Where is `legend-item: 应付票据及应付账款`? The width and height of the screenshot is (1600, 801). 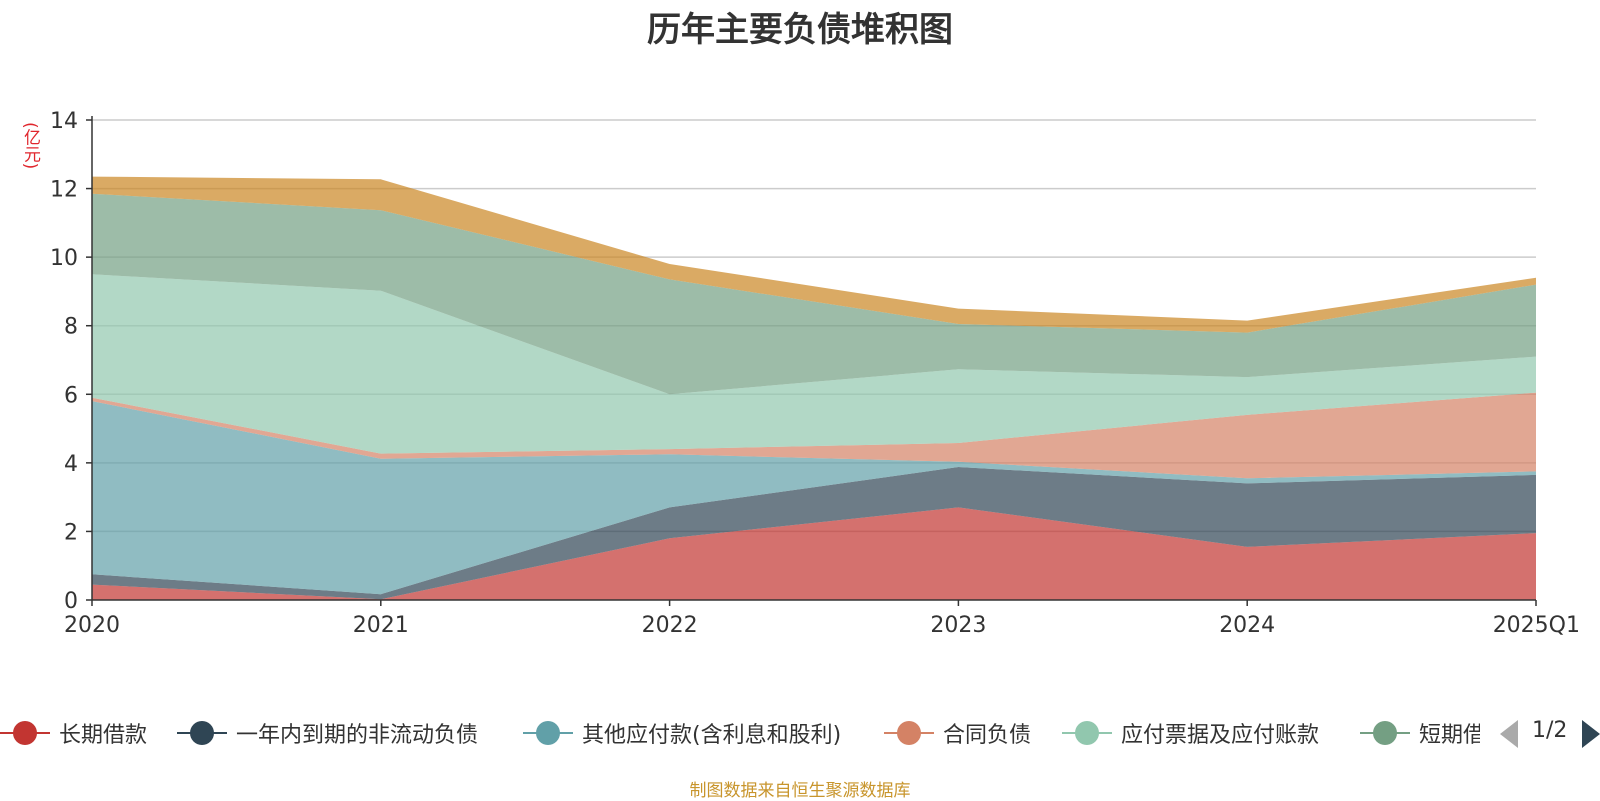
legend-item: 应付票据及应付账款 is located at coordinates (1190, 733).